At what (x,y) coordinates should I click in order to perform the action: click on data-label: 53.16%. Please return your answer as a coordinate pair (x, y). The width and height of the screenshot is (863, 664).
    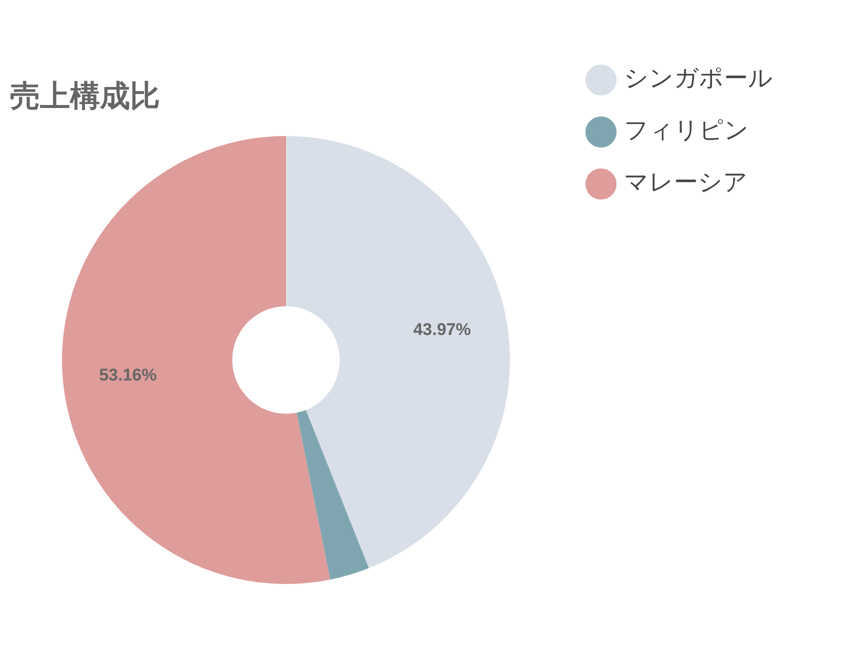
    Looking at the image, I should click on (128, 374).